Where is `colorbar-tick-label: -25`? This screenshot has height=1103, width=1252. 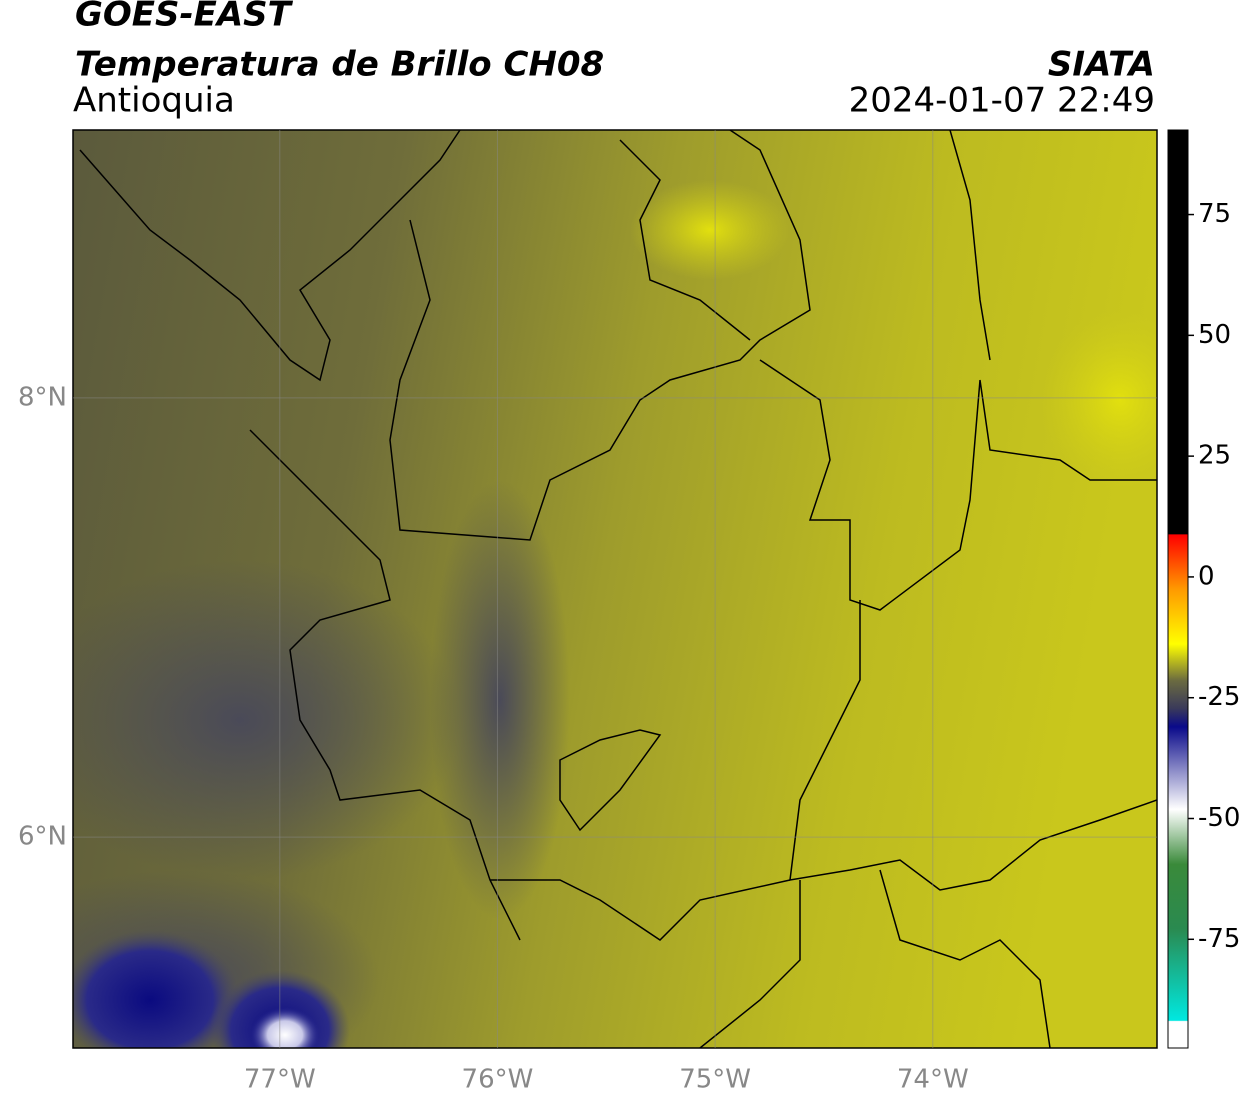
colorbar-tick-label: -25 is located at coordinates (1219, 697).